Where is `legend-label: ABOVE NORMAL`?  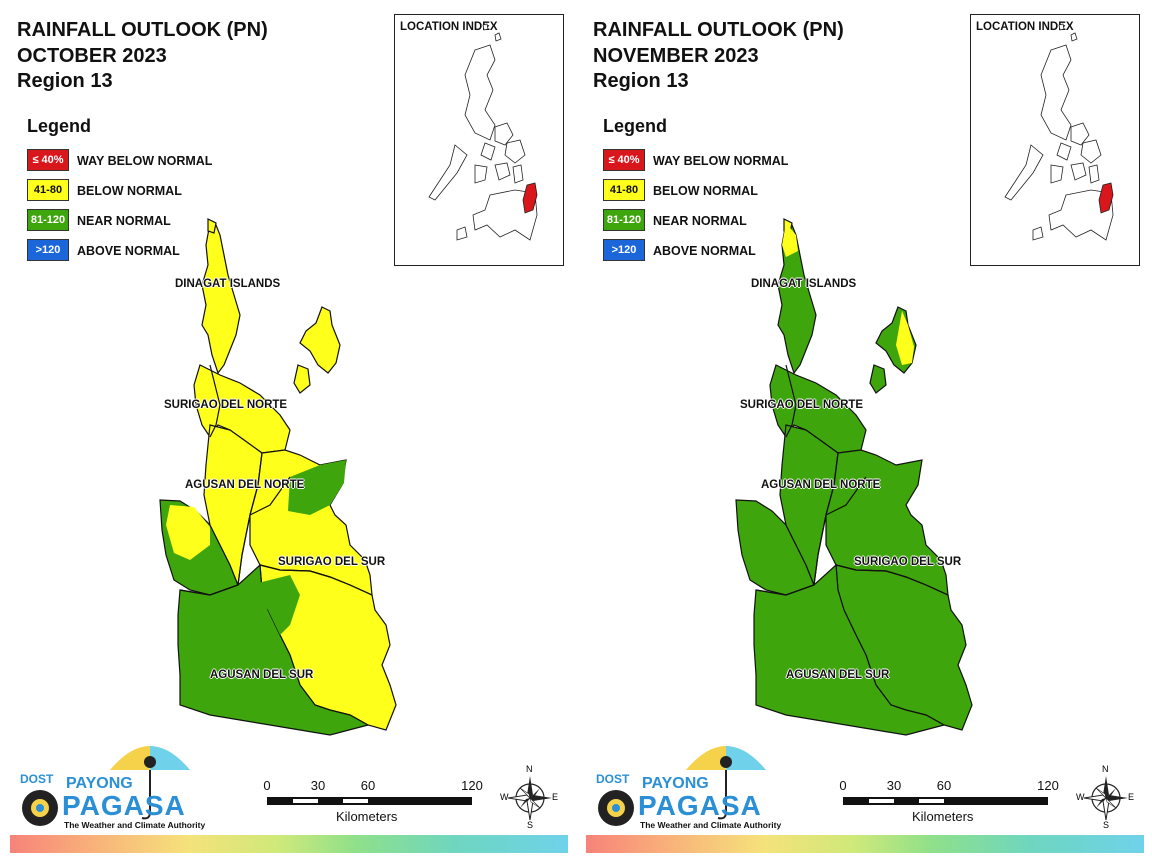 legend-label: ABOVE NORMAL is located at coordinates (128, 251).